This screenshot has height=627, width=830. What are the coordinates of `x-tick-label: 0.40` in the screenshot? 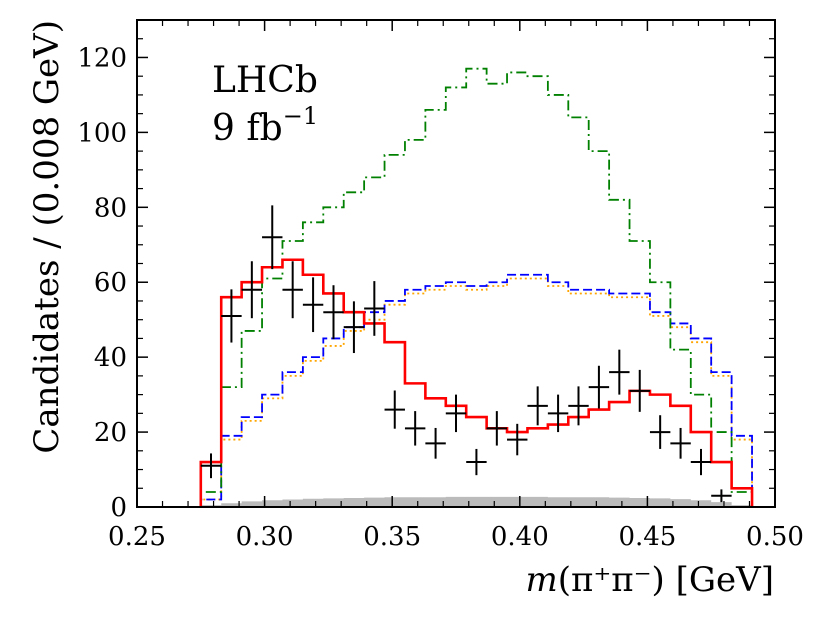 It's located at (520, 537).